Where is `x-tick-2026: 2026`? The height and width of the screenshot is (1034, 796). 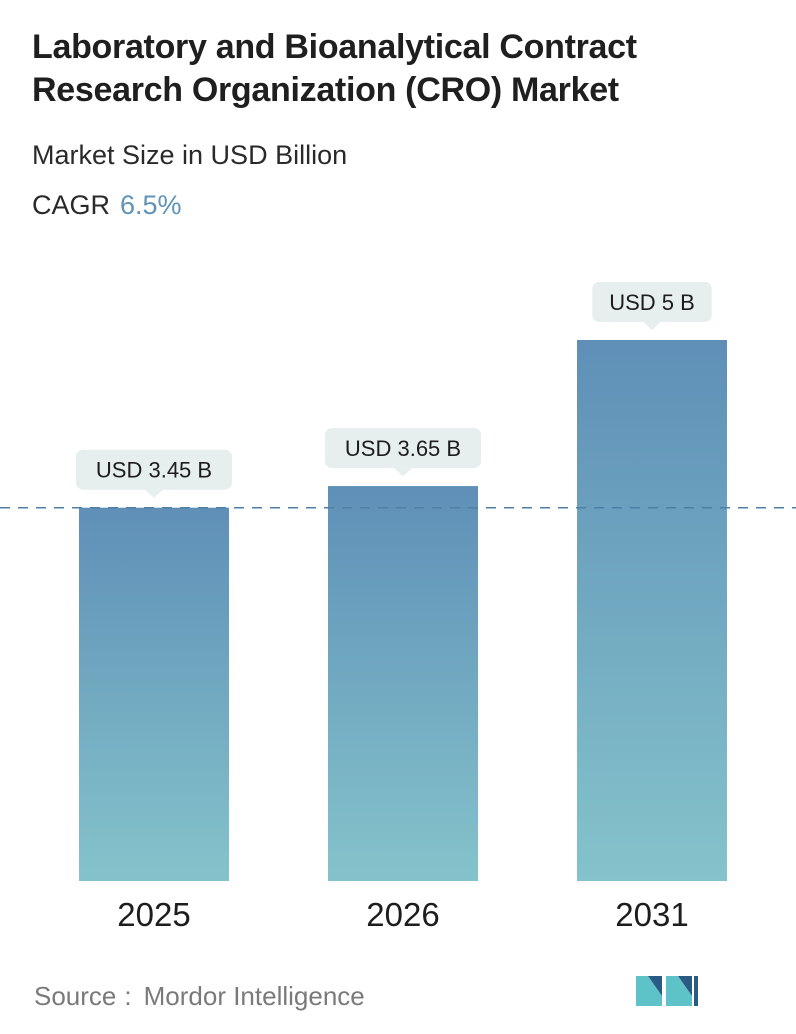 x-tick-2026: 2026 is located at coordinates (402, 914).